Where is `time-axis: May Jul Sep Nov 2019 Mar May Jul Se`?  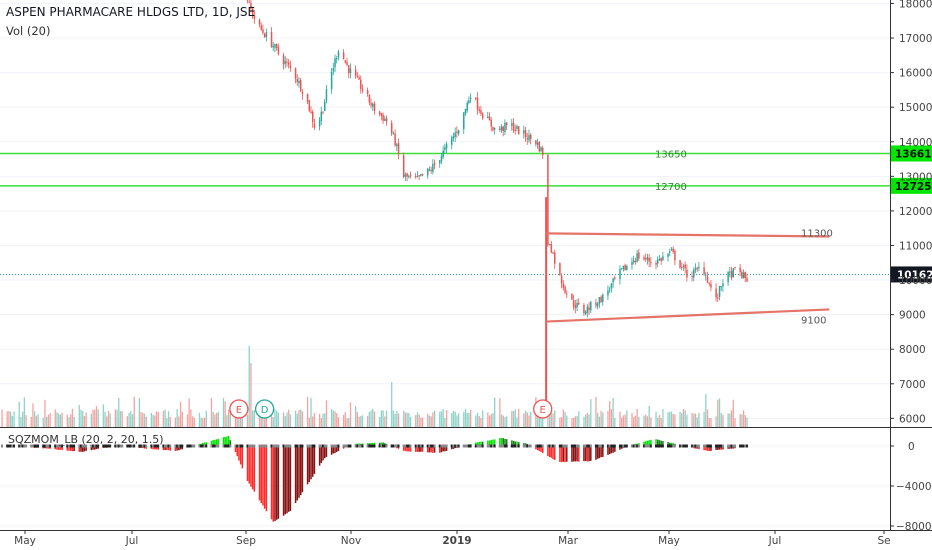 time-axis: May Jul Sep Nov 2019 Mar May Jul Se is located at coordinates (452, 538).